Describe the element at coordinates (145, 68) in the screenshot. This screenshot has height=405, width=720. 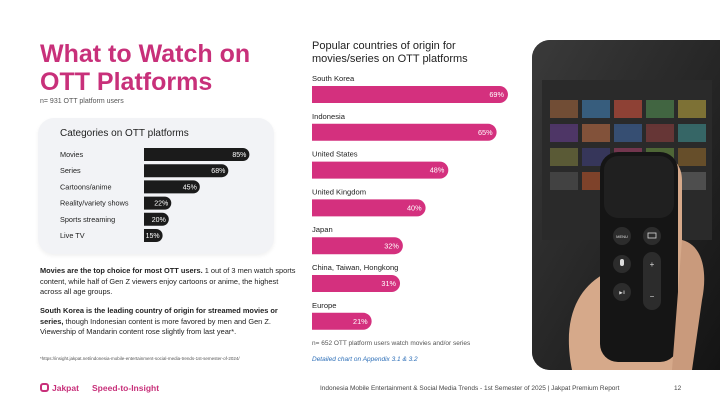
I see `page-title: What to Watch on OTT Platforms` at that location.